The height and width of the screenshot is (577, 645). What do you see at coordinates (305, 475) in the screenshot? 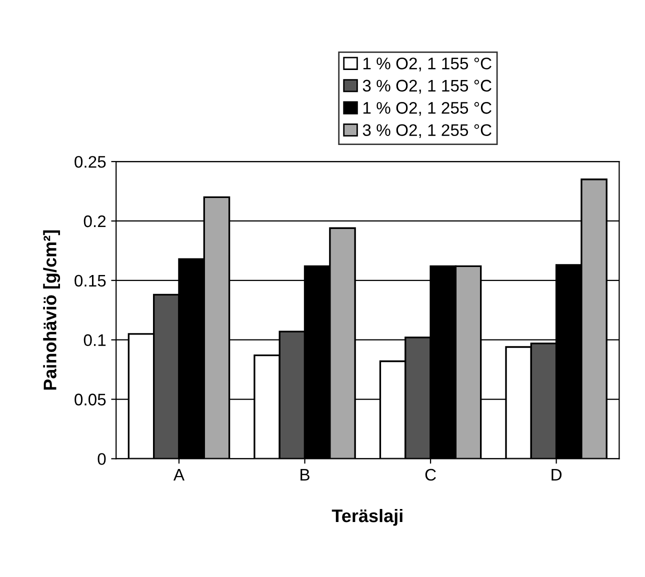
I see `x-tick-label: B` at bounding box center [305, 475].